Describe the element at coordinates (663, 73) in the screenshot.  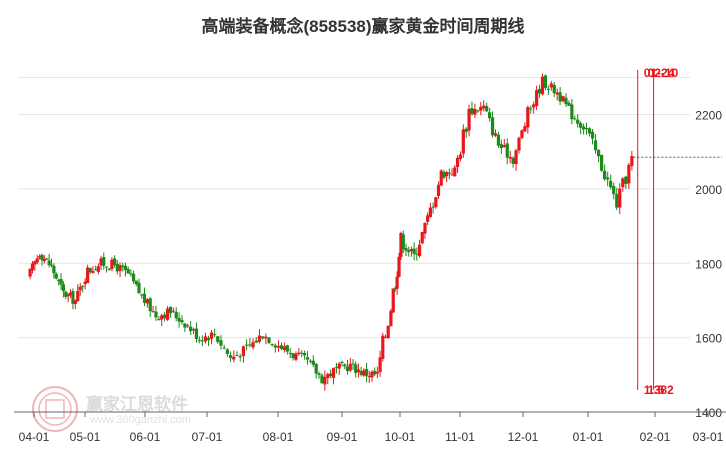
I see `cycle-annotation: 02-10` at that location.